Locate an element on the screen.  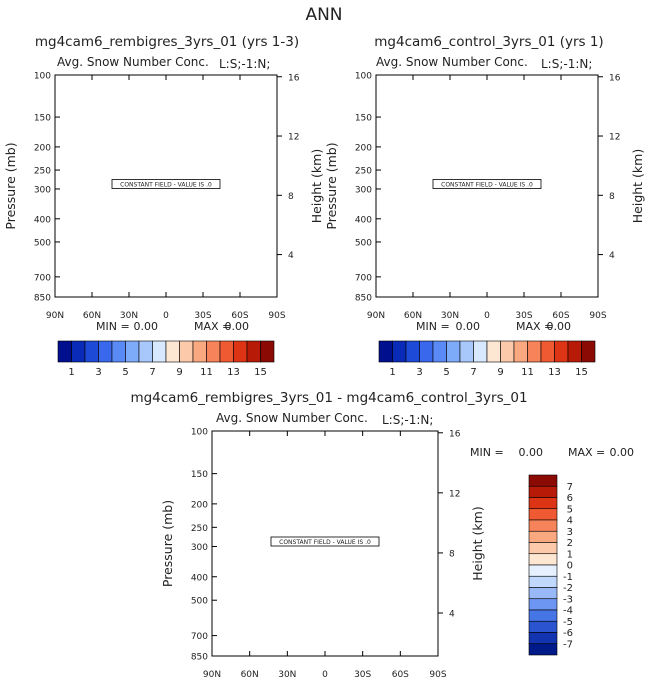
colorbar-label: 2 is located at coordinates (570, 543).